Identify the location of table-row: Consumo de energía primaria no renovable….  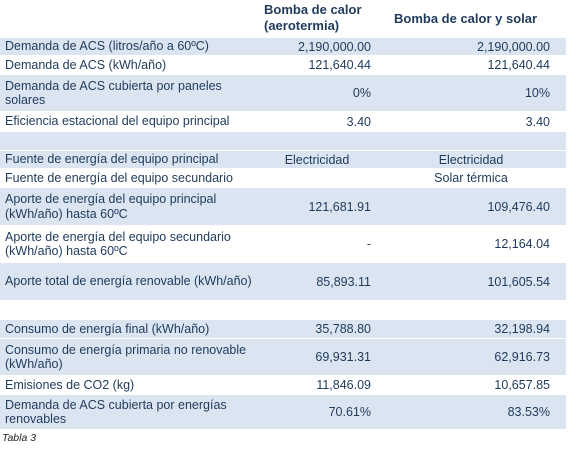
(283, 357).